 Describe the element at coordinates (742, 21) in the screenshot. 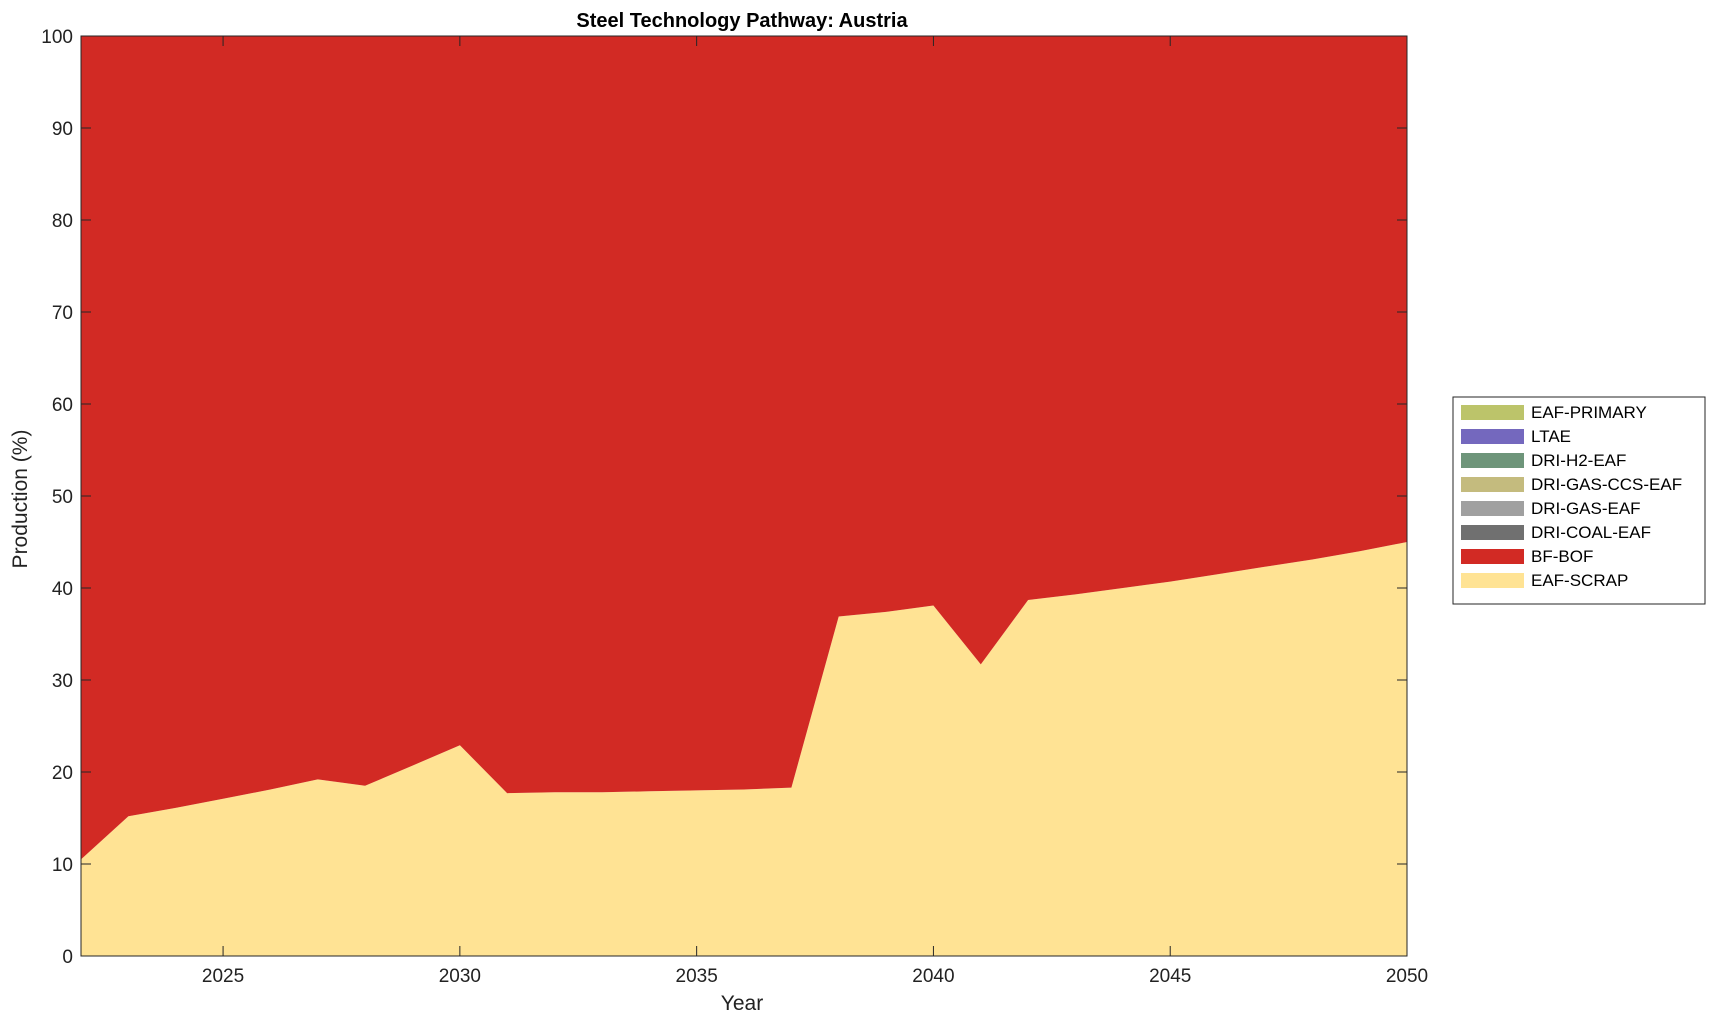

I see `chart-title: Steel Technology Pathway: Austria` at that location.